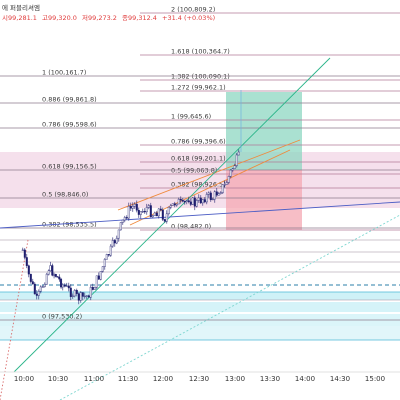  What do you see at coordinates (139, 18) in the screenshot?
I see `ohlc-close: 종99,312.4` at bounding box center [139, 18].